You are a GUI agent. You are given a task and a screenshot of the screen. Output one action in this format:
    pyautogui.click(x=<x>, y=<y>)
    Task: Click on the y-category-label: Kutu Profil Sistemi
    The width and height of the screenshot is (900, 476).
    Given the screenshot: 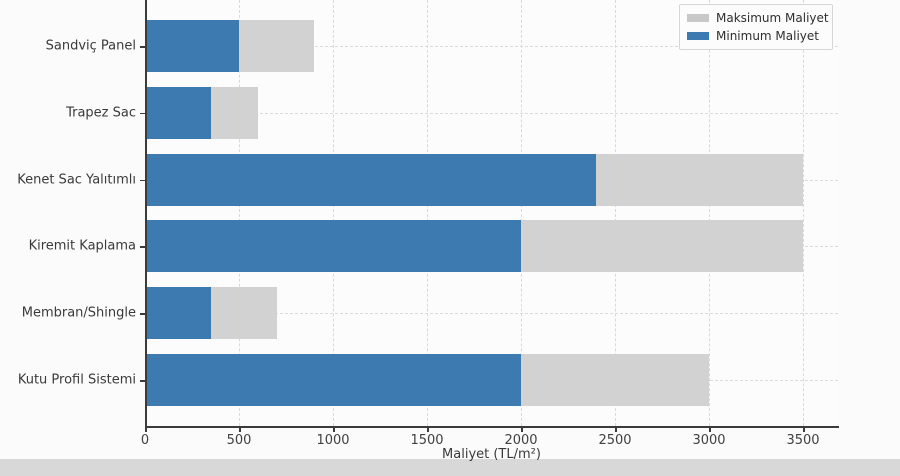 What is the action you would take?
    pyautogui.click(x=76, y=380)
    